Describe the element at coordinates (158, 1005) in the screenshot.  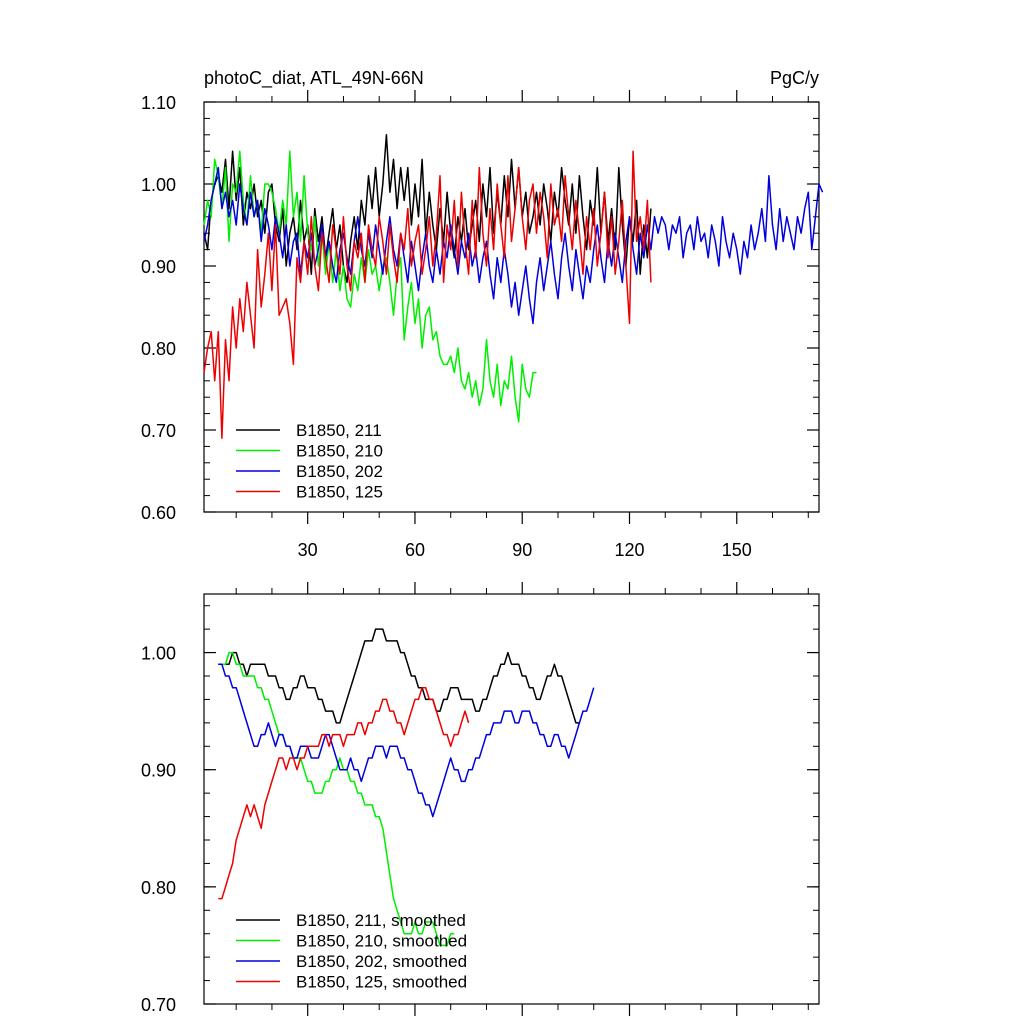
I see `bottom-y-tick-label: 0.70` at that location.